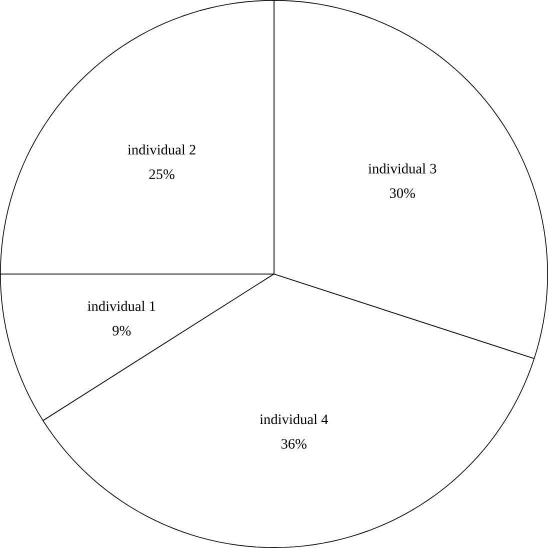 This screenshot has width=548, height=548. I want to click on data-label: 36%, so click(293, 444).